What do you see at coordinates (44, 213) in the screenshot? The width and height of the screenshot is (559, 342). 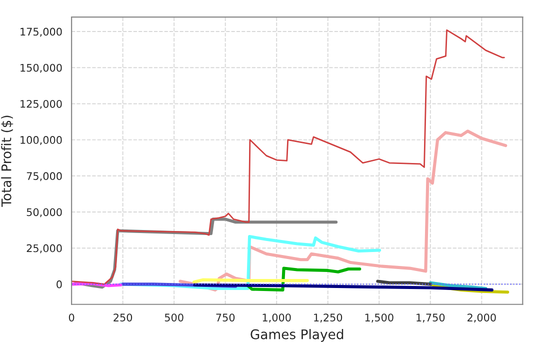 I see `y-tick-label: 50,000` at bounding box center [44, 213].